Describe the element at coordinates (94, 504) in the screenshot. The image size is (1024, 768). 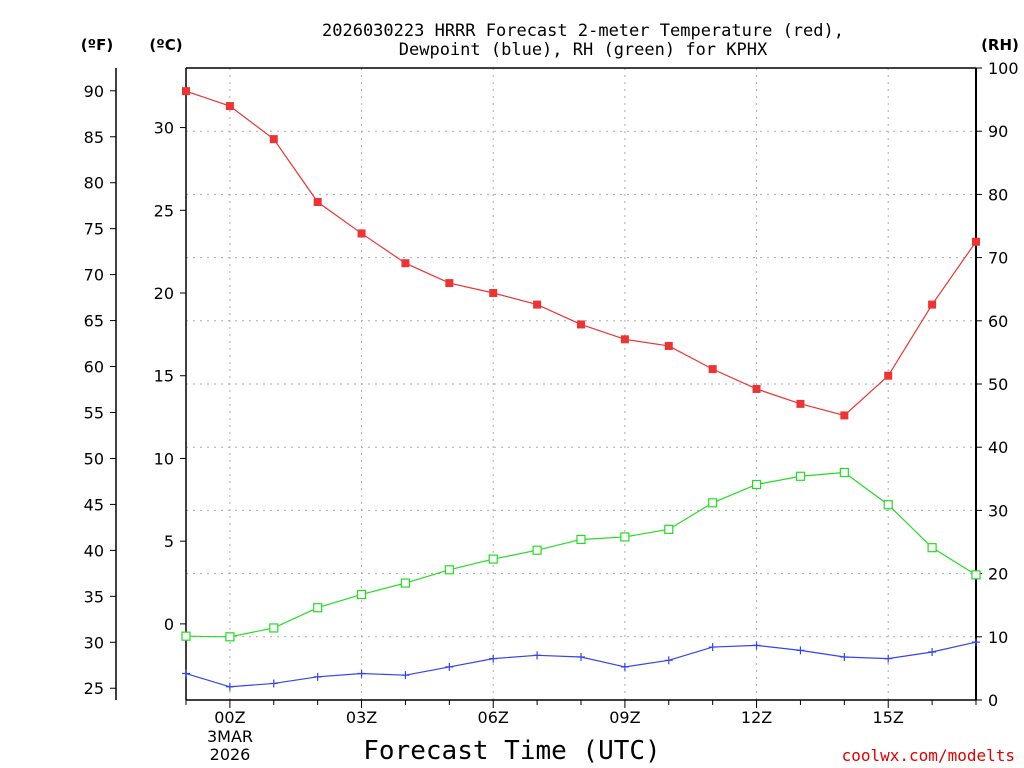
I see `fahrenheit-tick-label: 45` at that location.